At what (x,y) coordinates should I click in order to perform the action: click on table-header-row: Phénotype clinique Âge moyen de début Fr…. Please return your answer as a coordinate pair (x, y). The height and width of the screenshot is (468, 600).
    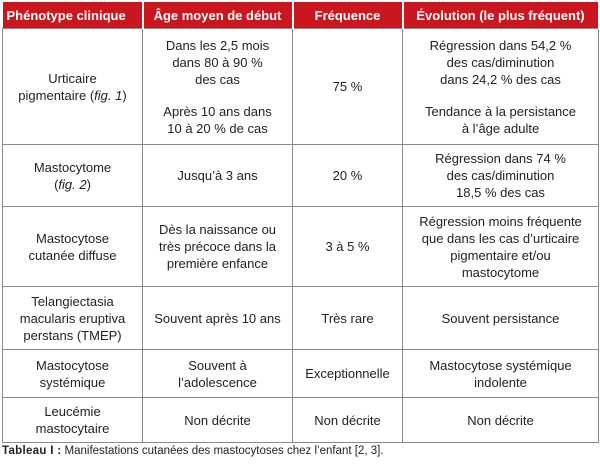
    Looking at the image, I should click on (301, 15).